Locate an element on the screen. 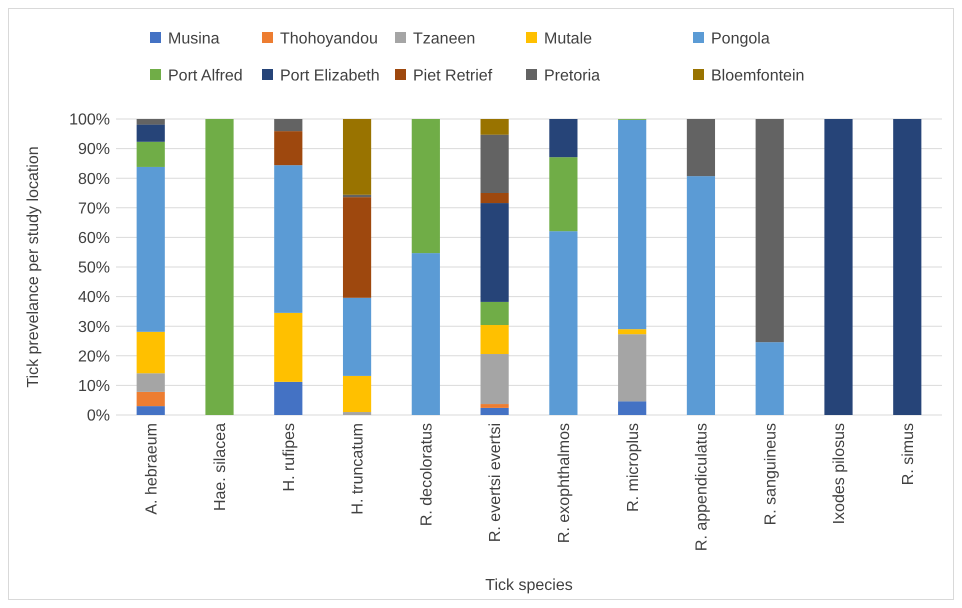  x-tick-label: Hae. silacea is located at coordinates (221, 467).